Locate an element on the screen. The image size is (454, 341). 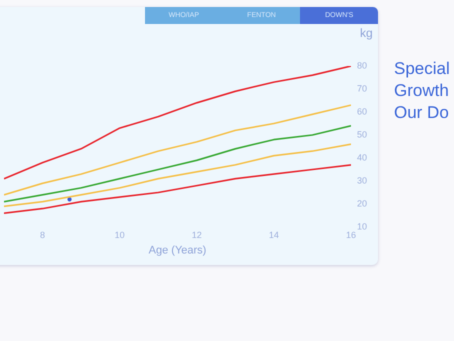
y-tick-label: 30 is located at coordinates (362, 180).